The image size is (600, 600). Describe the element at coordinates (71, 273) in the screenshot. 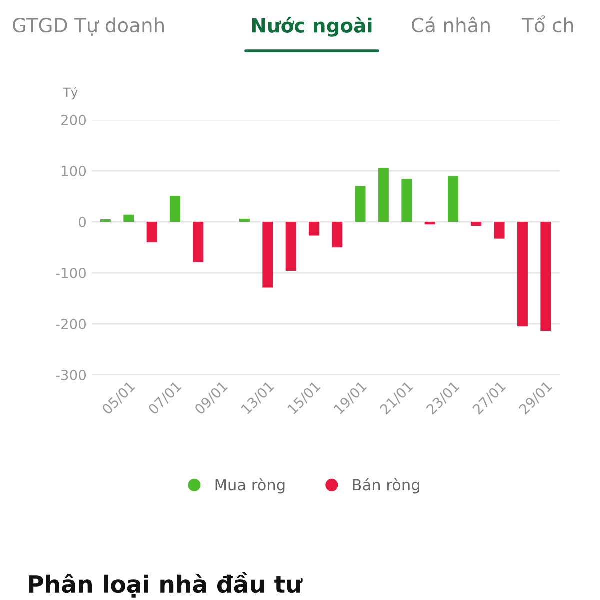

I see `y-tick-label: -100` at that location.